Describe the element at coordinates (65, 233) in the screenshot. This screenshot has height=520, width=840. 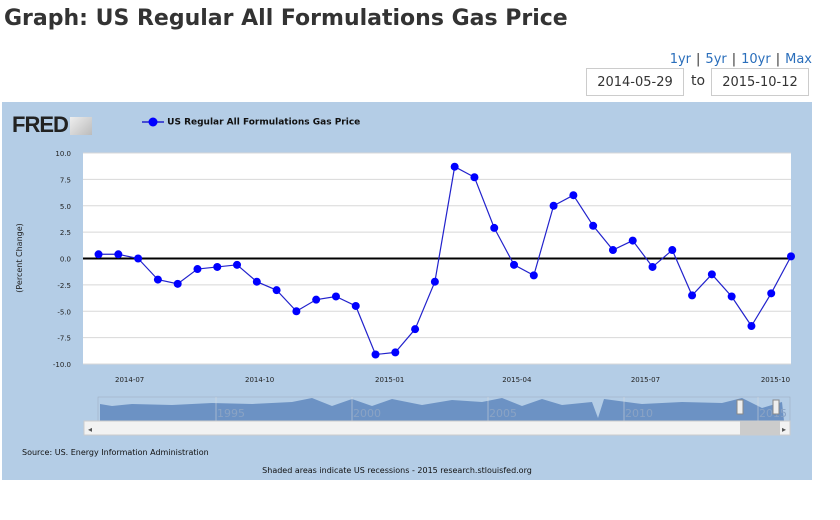
I see `y-tick-label: 2.5` at that location.